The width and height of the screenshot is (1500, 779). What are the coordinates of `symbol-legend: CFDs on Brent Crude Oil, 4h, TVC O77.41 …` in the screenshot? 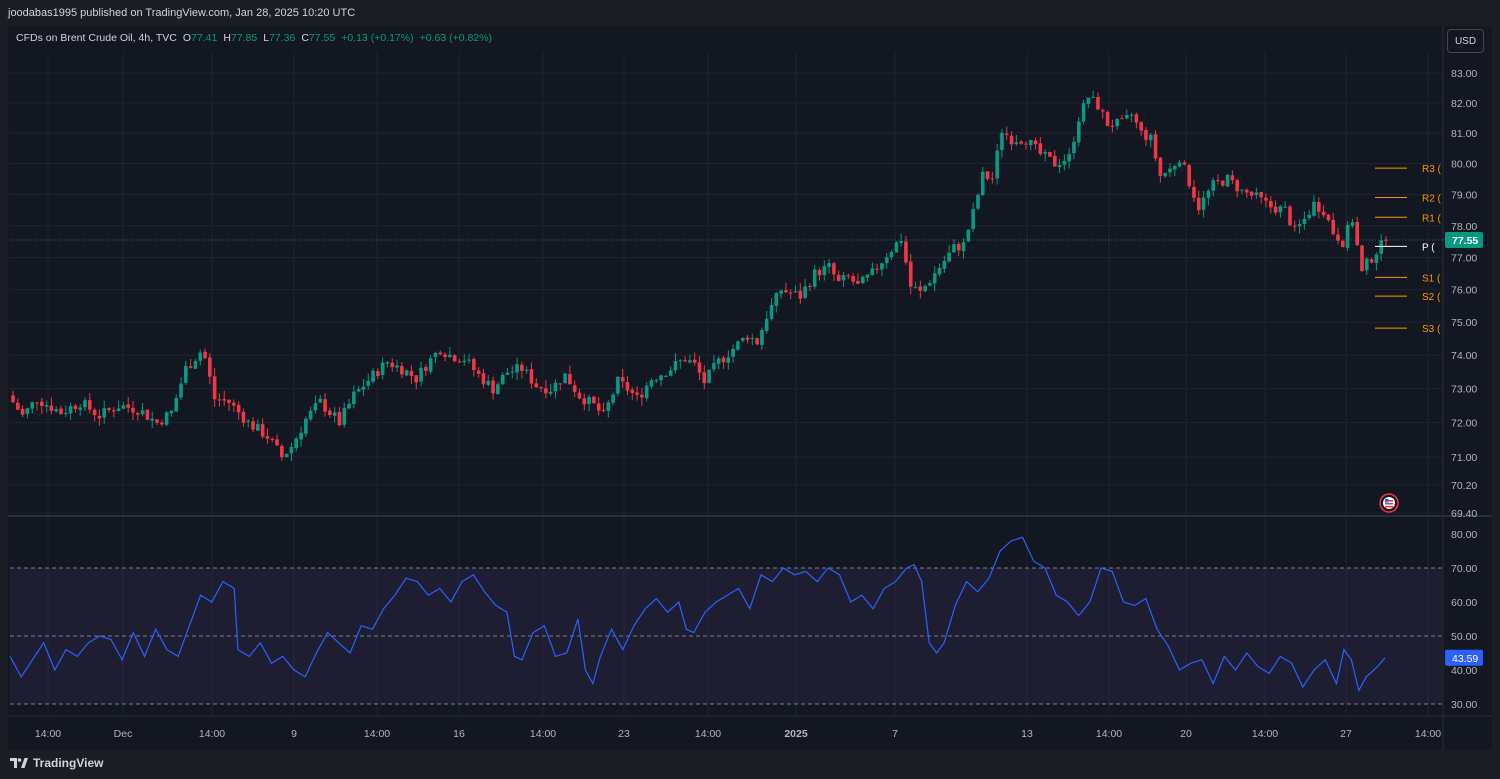 It's located at (254, 38).